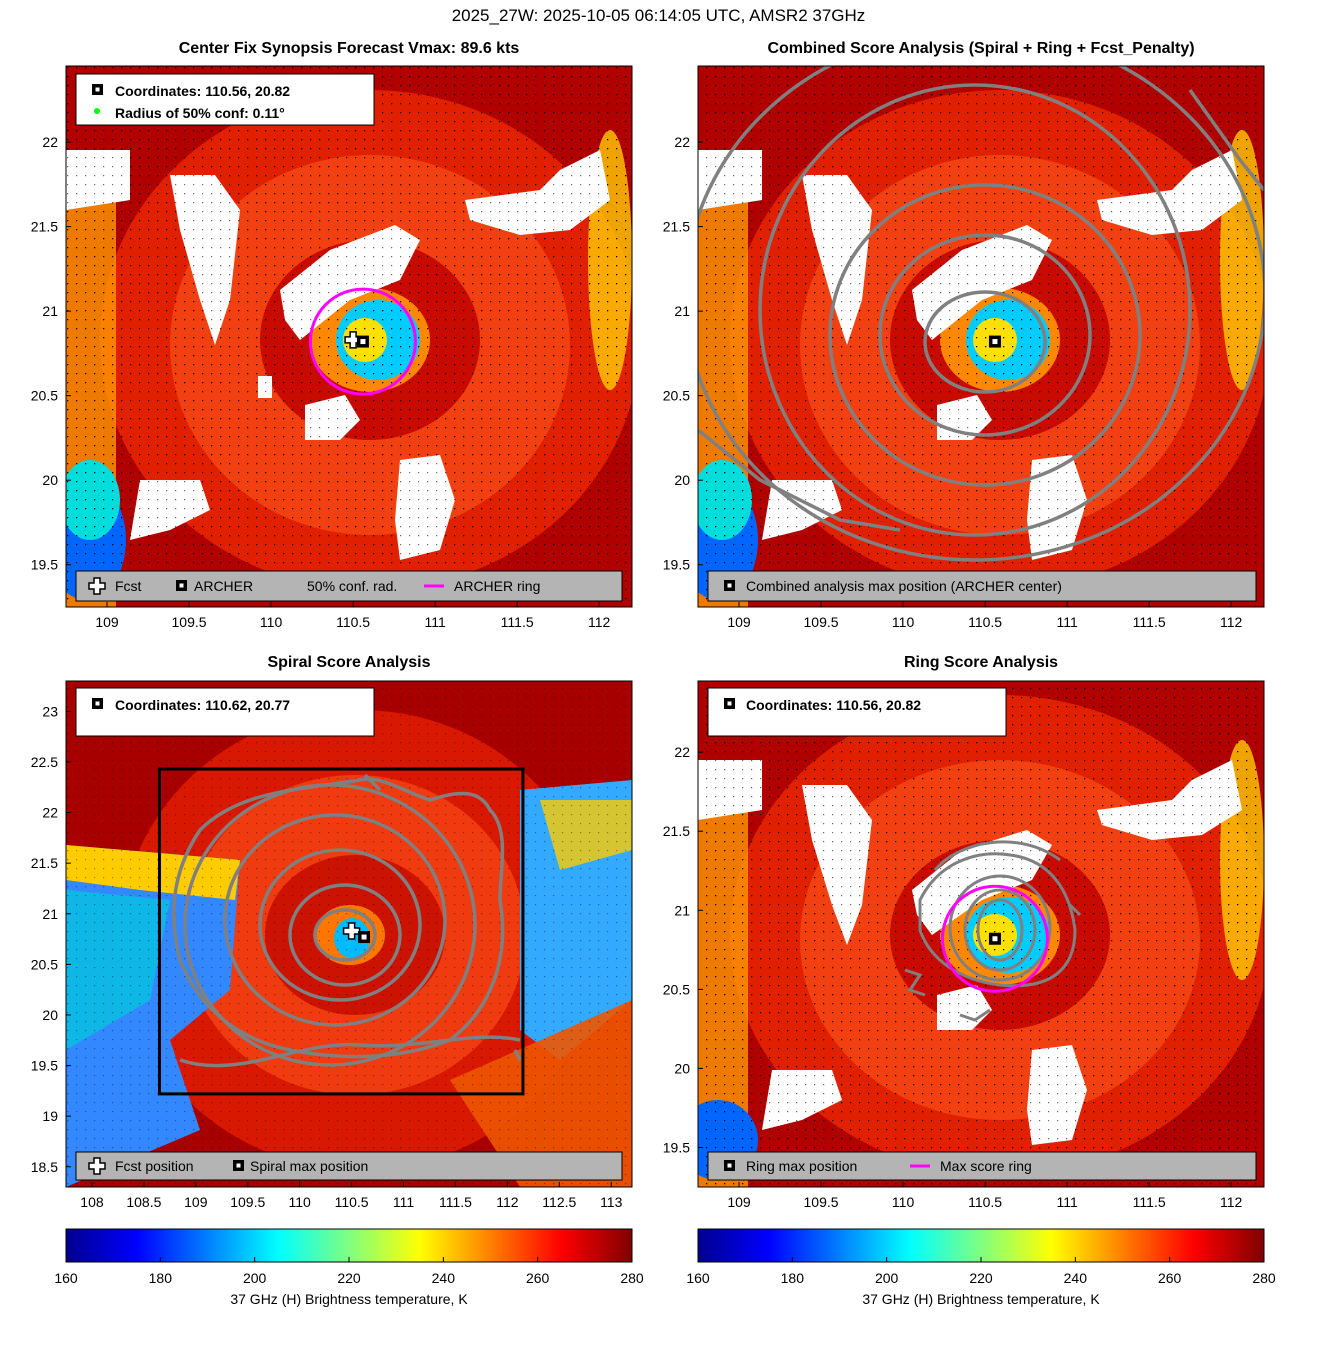 This screenshot has width=1317, height=1350. What do you see at coordinates (985, 1202) in the screenshot?
I see `ring-xtick-label: 110.5` at bounding box center [985, 1202].